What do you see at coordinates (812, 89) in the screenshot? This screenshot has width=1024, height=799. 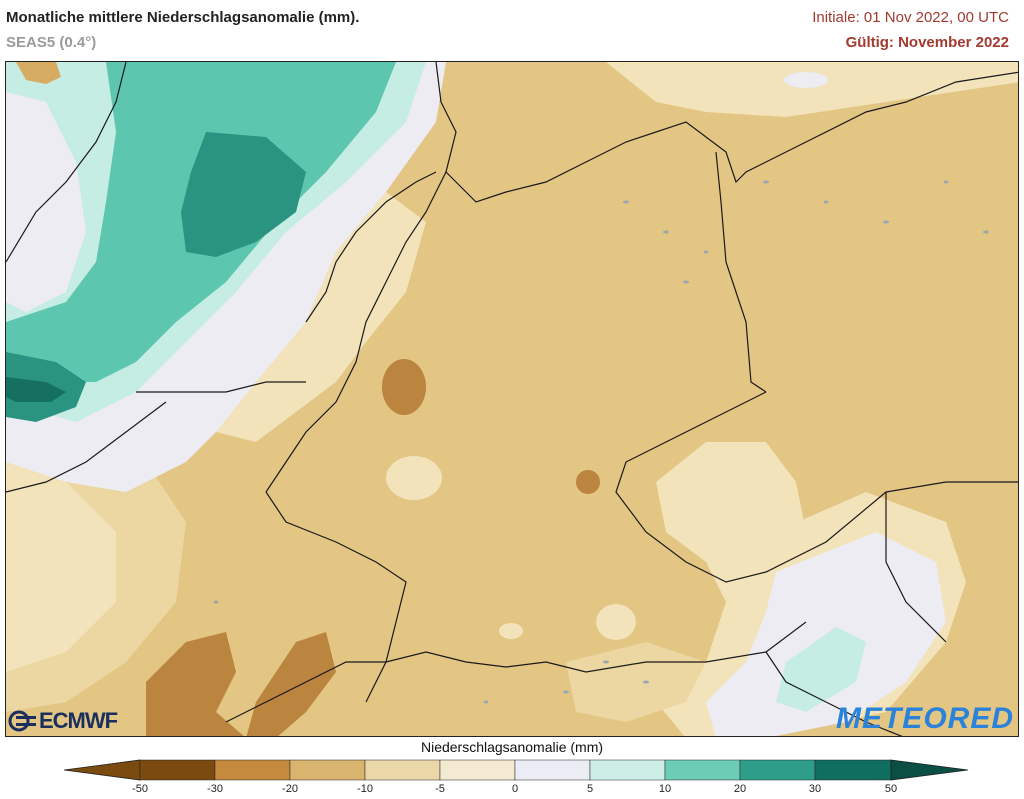 I see `light-dry-baltic-area` at bounding box center [812, 89].